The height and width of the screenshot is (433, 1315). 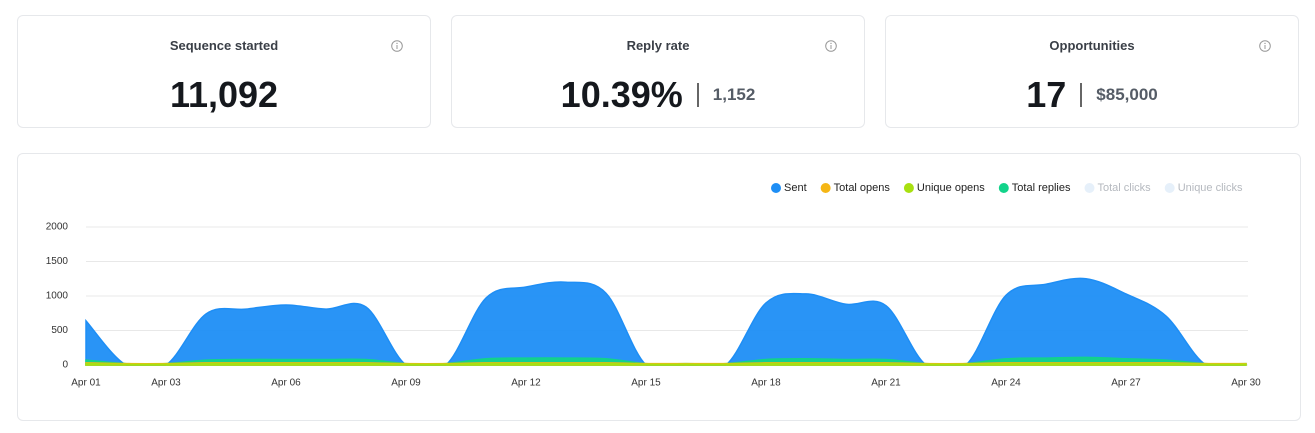 What do you see at coordinates (886, 383) in the screenshot?
I see `x-tick-label: Apr 21` at bounding box center [886, 383].